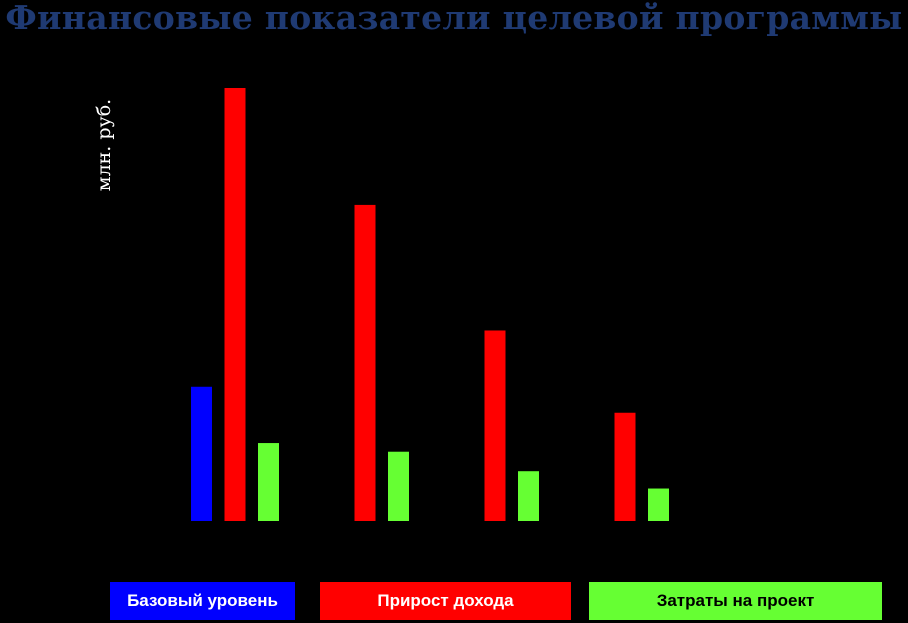 Image resolution: width=908 pixels, height=623 pixels. I want to click on legend-label-project-costs: Затраты на проект, so click(735, 600).